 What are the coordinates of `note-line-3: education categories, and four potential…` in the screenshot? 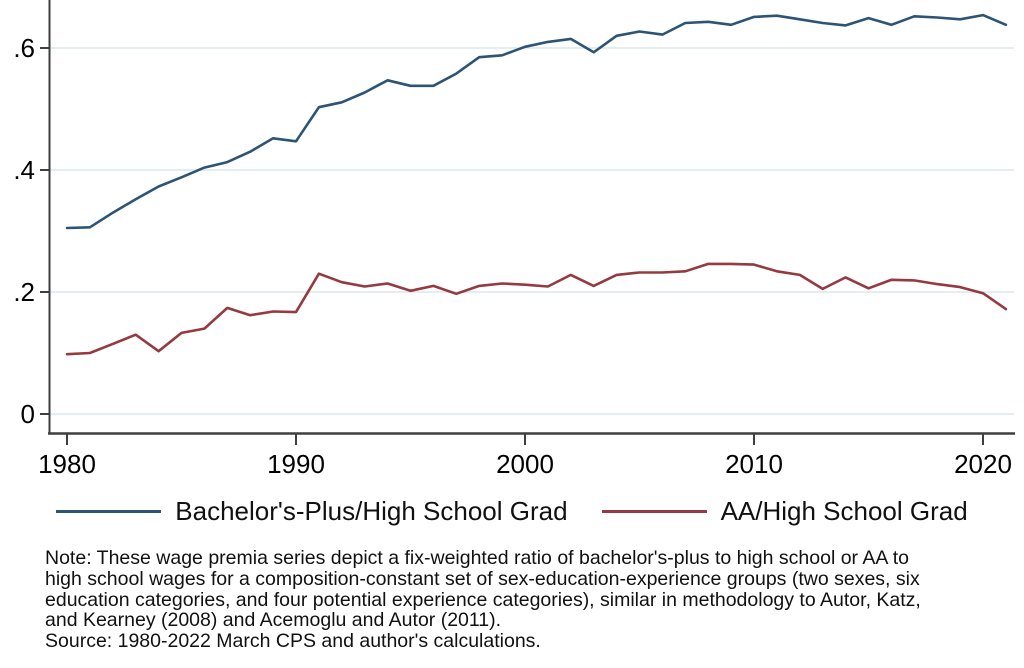 It's located at (483, 599).